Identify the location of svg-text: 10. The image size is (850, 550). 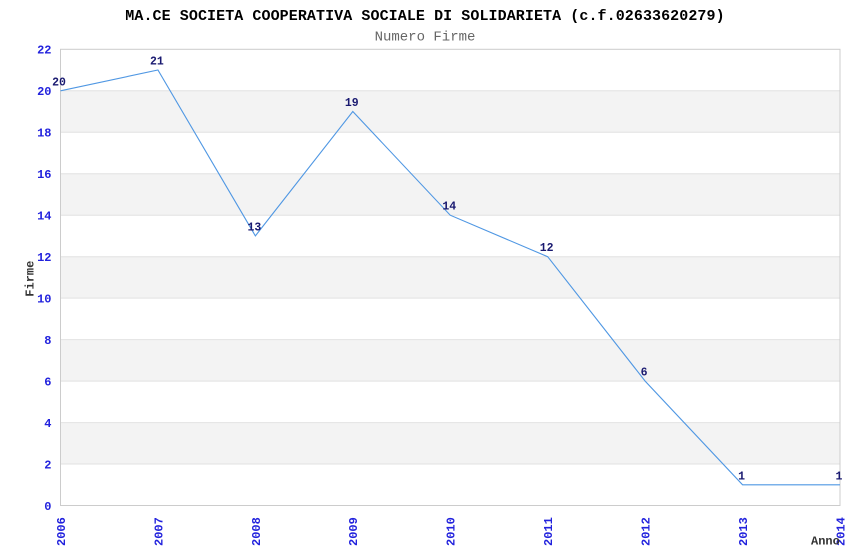
(44, 300).